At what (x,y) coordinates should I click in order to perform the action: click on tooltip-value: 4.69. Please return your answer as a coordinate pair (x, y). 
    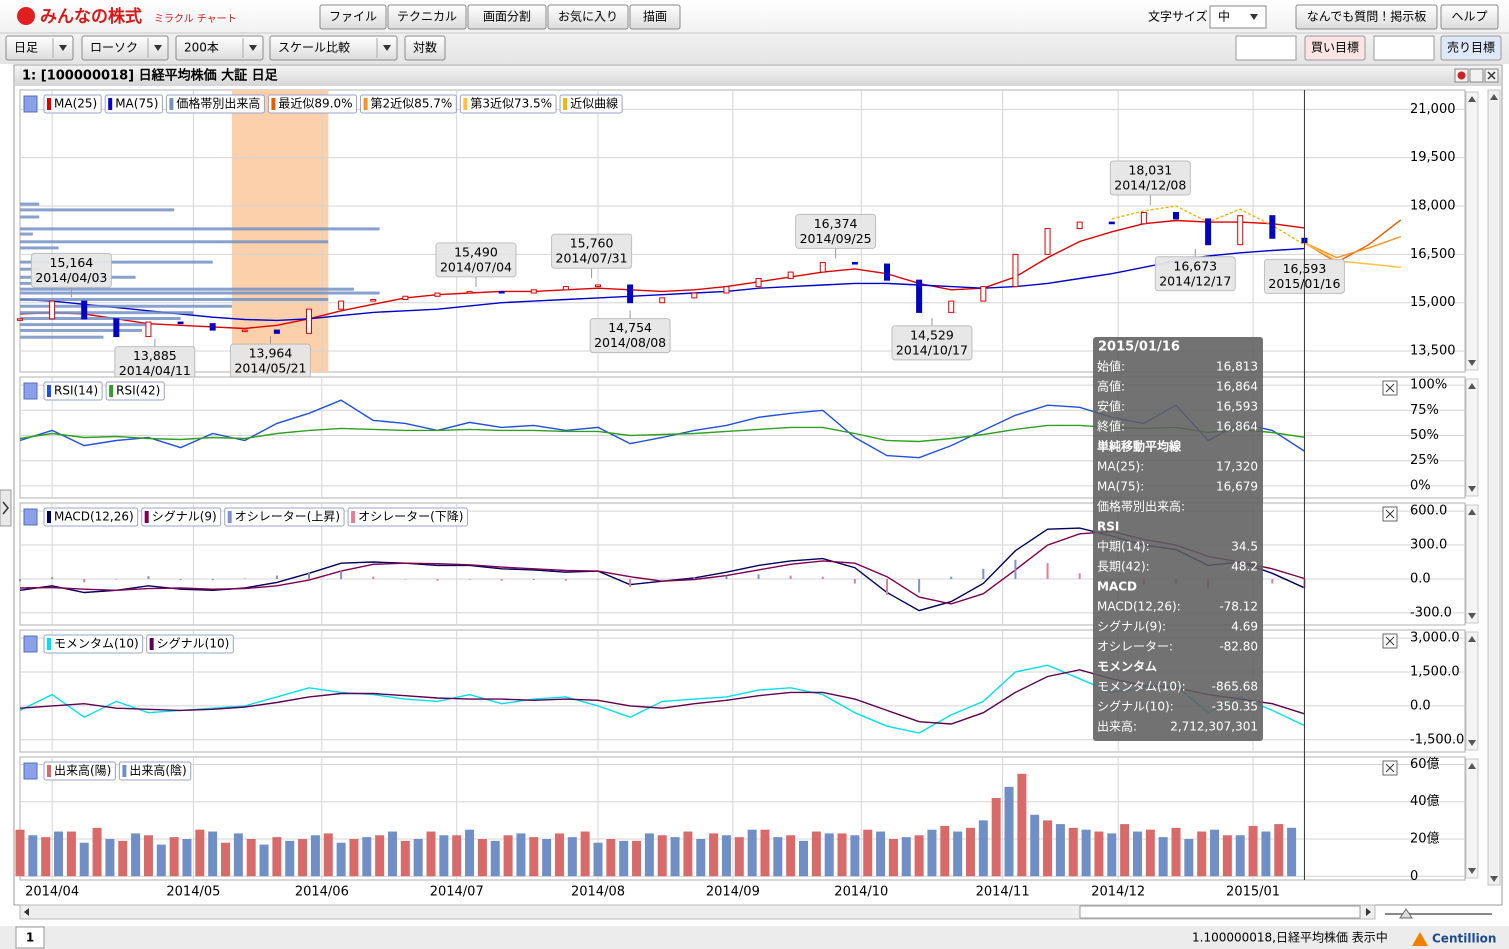
    Looking at the image, I should click on (1244, 627).